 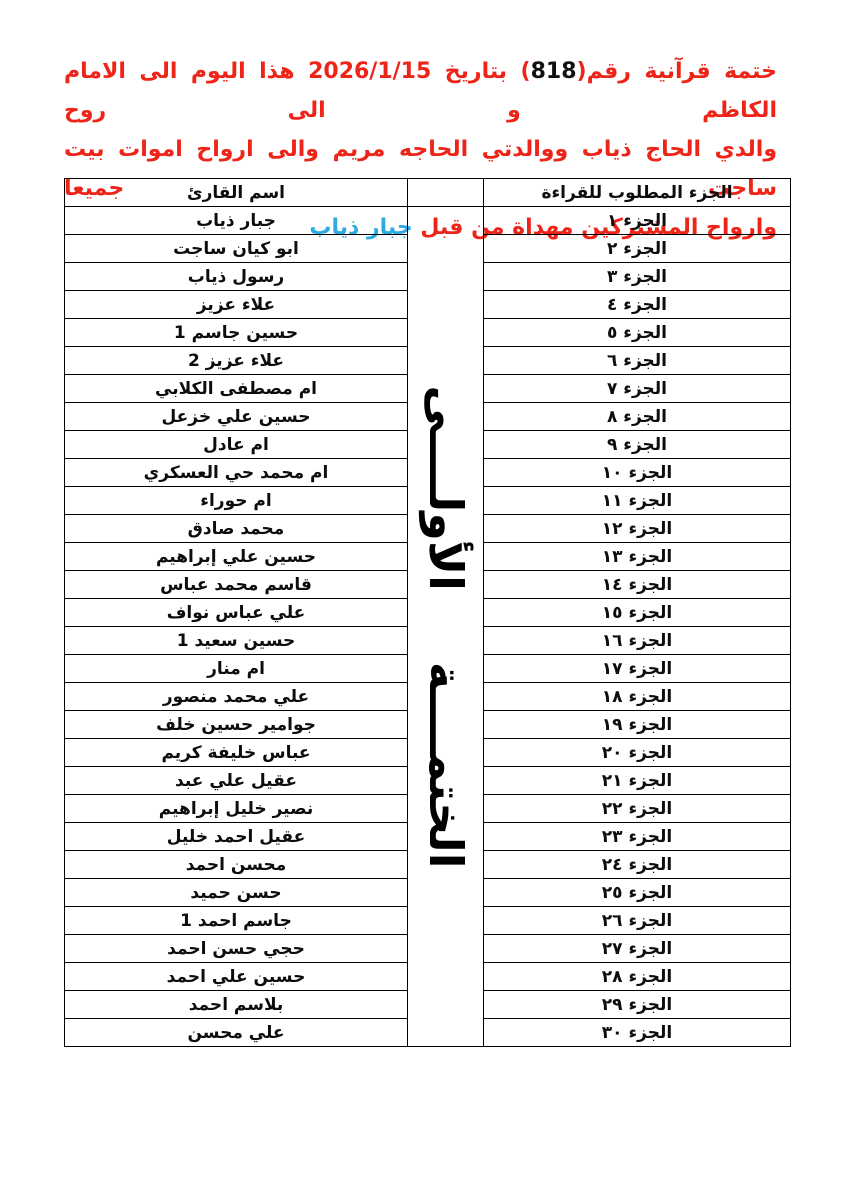 I want to click on reader-name-cell: حسين جاسم 1, so click(x=236, y=332).